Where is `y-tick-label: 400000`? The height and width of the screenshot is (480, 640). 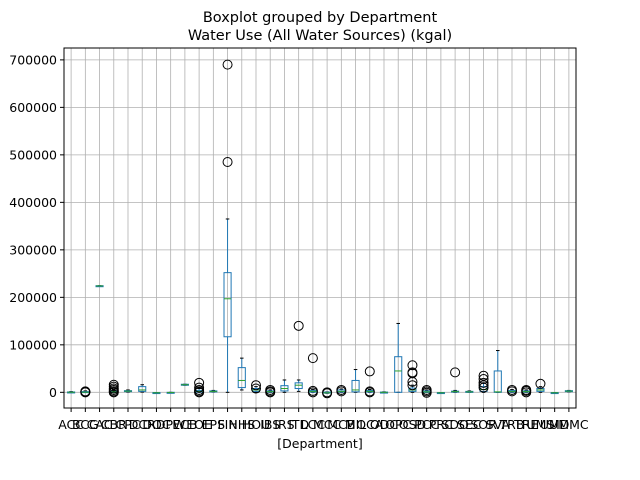
y-tick-label: 400000 is located at coordinates (33, 202).